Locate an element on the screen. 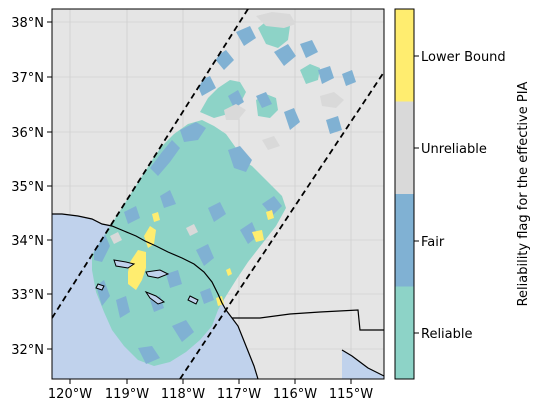 The height and width of the screenshot is (410, 540). colorbar-lower-bound is located at coordinates (404, 55).